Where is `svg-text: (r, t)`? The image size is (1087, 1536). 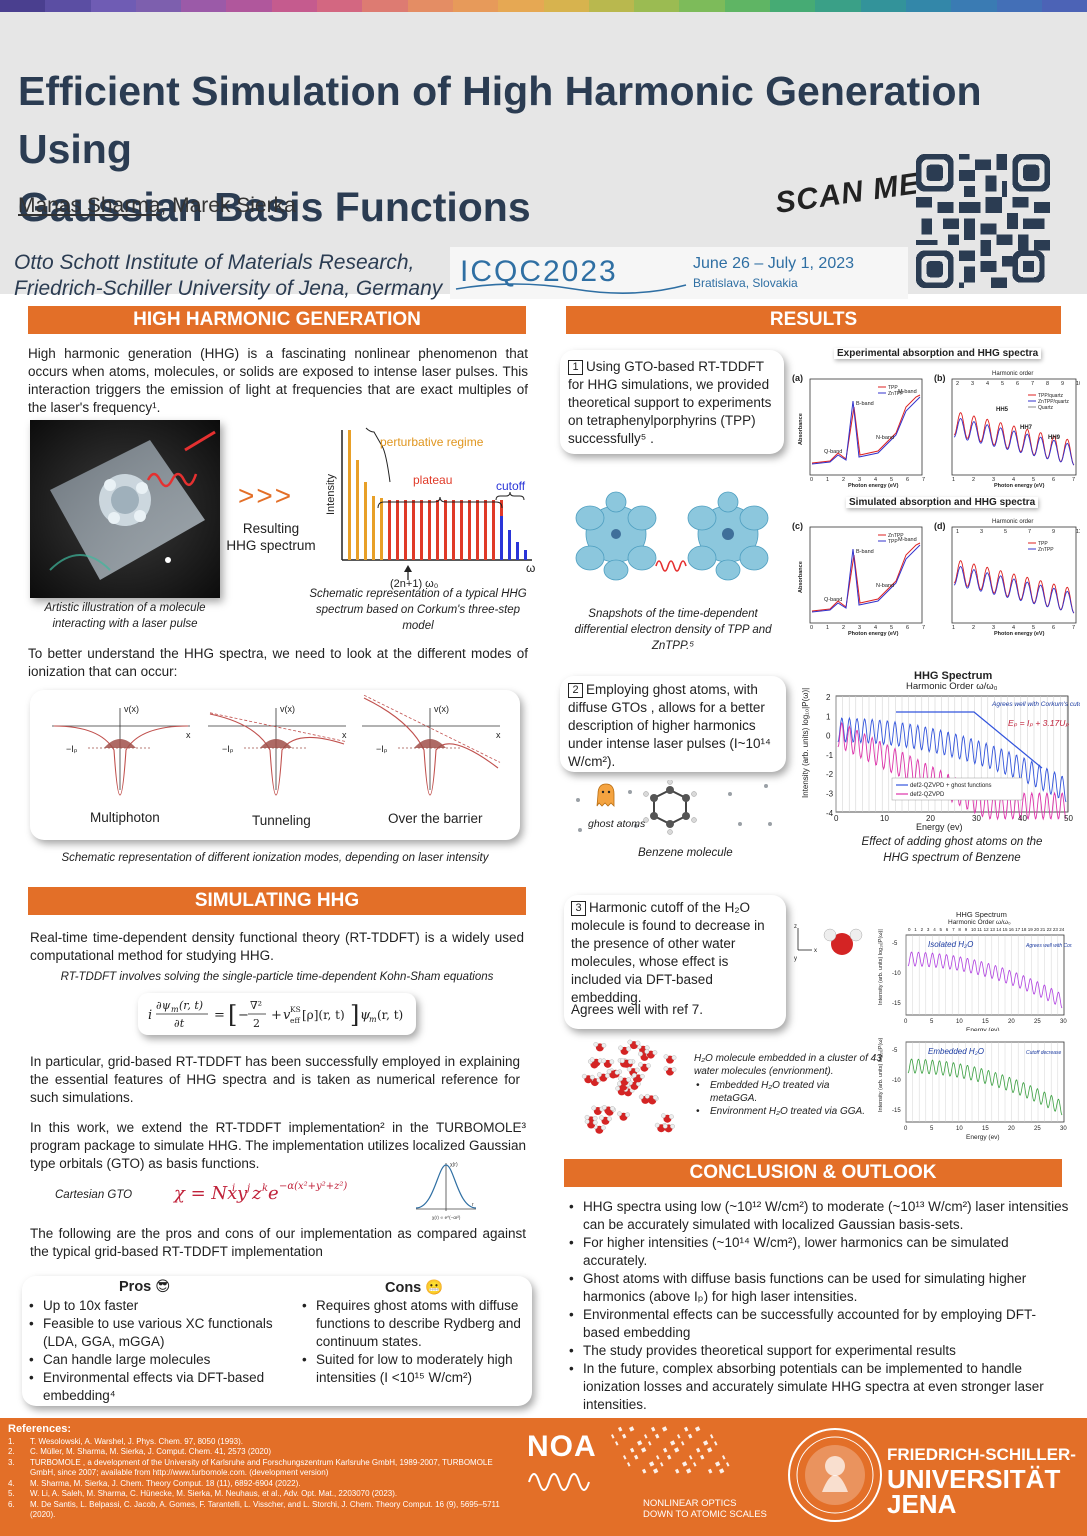 svg-text: (r, t) is located at coordinates (390, 1015).